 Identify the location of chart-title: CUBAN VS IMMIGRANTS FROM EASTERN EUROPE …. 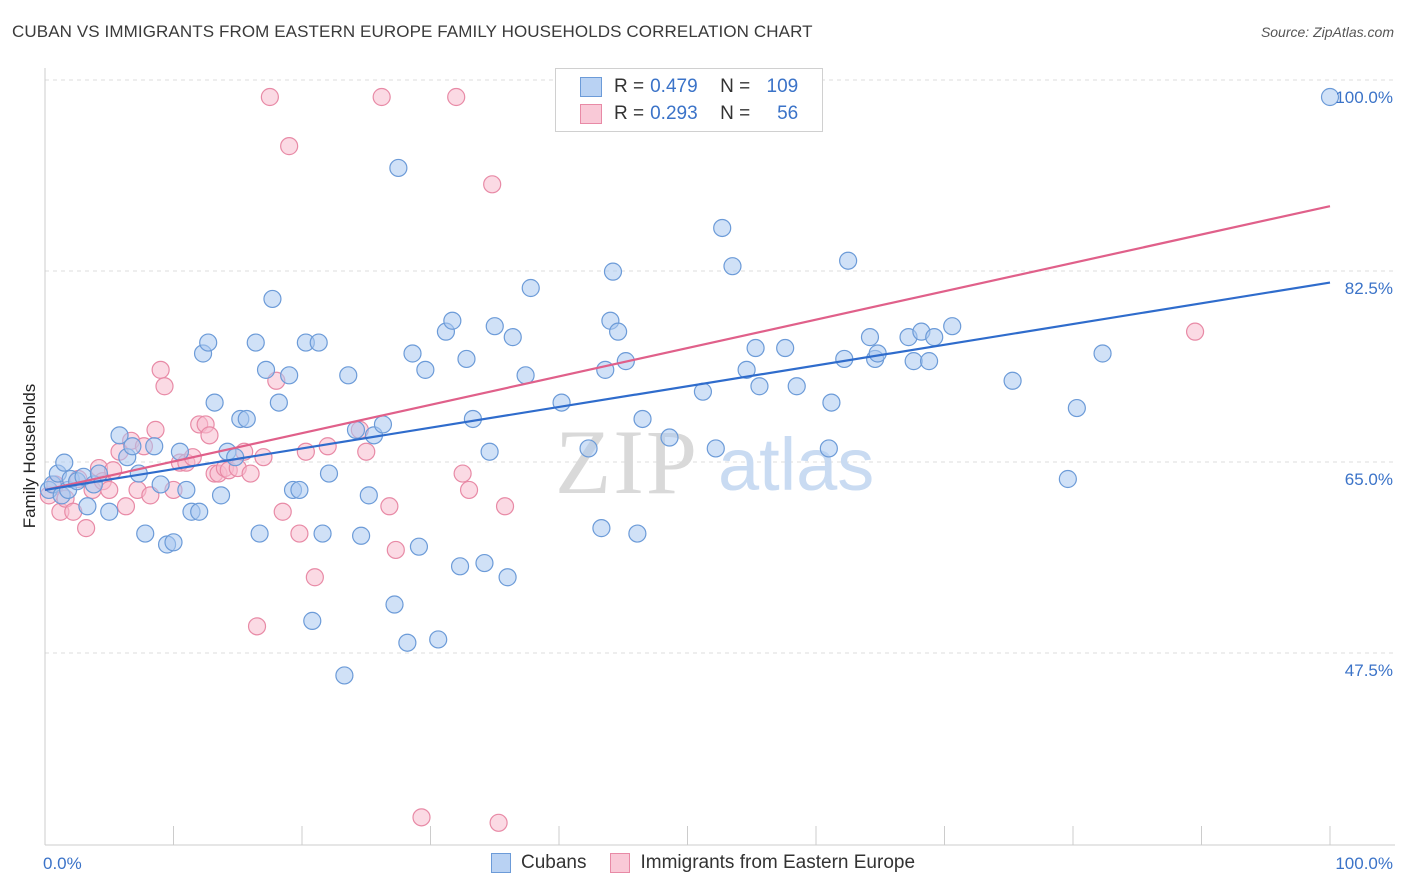
(412, 31).